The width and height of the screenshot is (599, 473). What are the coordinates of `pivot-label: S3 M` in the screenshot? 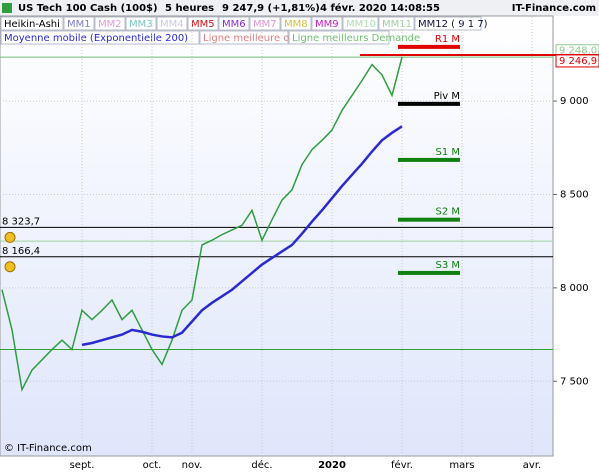 It's located at (447, 265).